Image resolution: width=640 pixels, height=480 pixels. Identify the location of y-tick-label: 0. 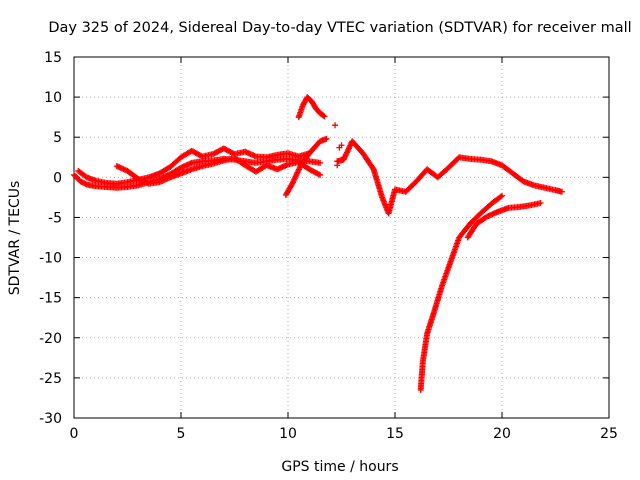
(57, 178).